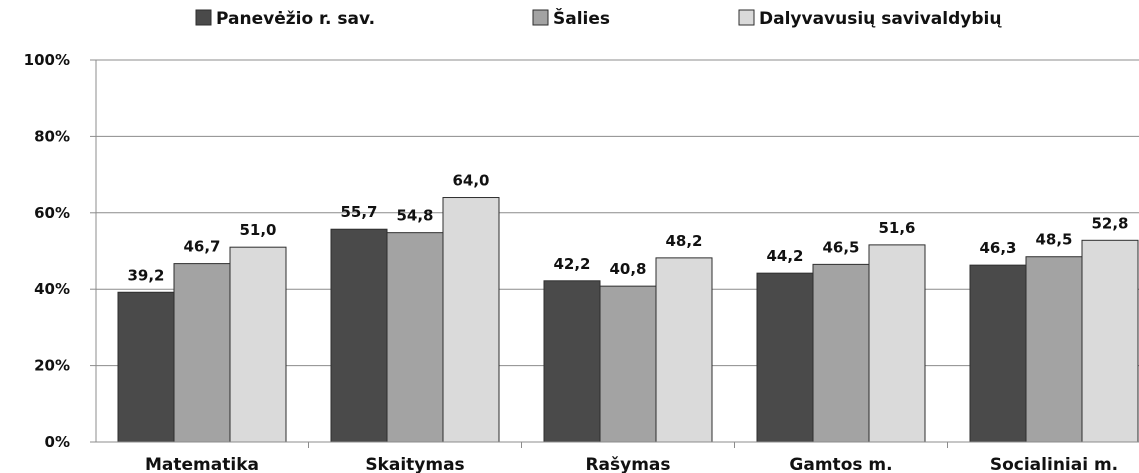 The width and height of the screenshot is (1139, 473). I want to click on x-tick-label: Socialiniai m., so click(1054, 464).